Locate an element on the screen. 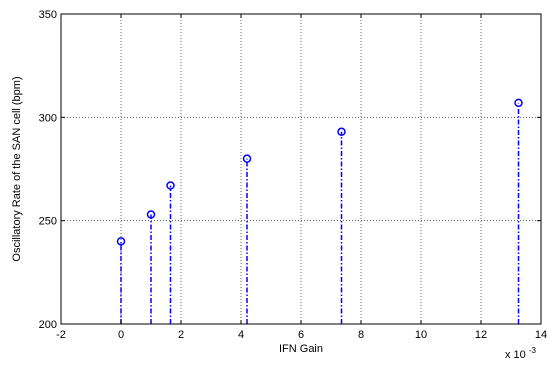  x-tick-label: 8 is located at coordinates (361, 335).